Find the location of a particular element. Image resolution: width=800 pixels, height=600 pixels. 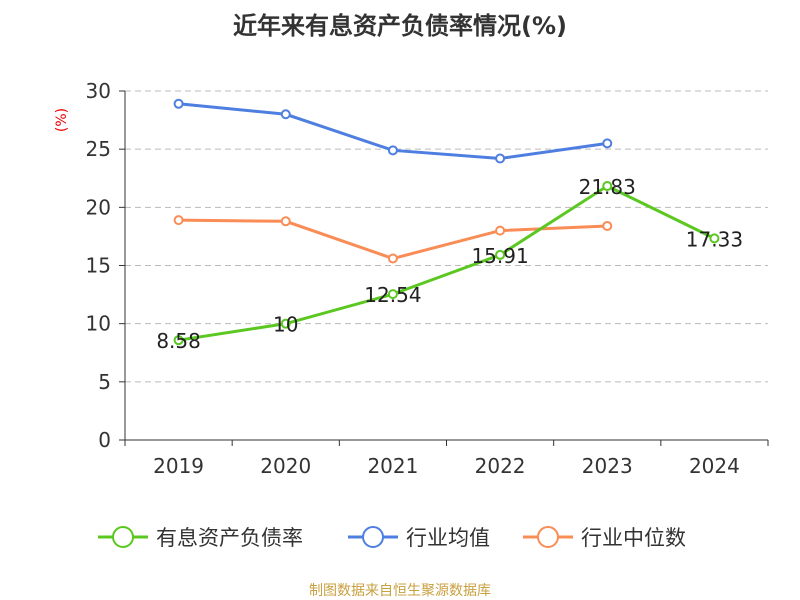

data-label: 21.83 is located at coordinates (607, 187).